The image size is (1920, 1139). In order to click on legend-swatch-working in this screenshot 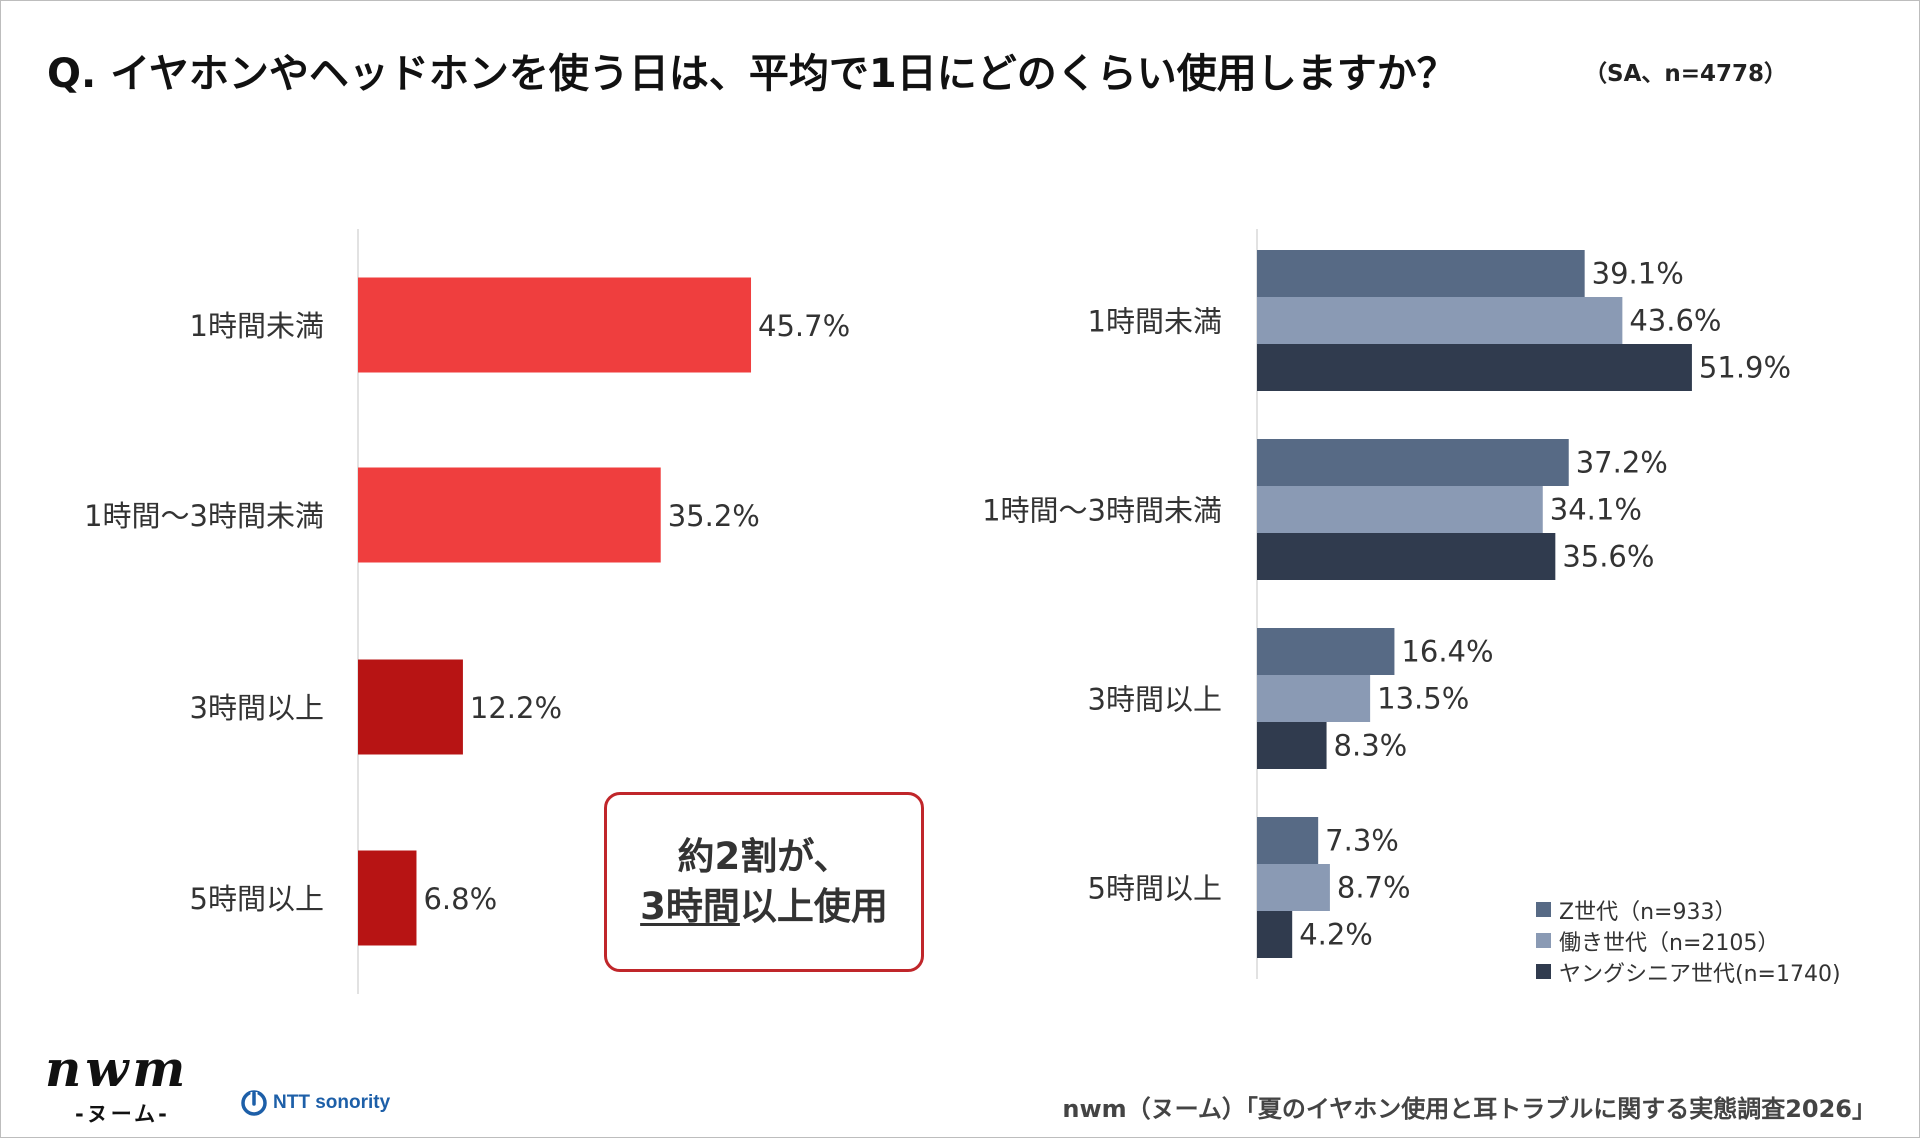, I will do `click(1543, 940)`.